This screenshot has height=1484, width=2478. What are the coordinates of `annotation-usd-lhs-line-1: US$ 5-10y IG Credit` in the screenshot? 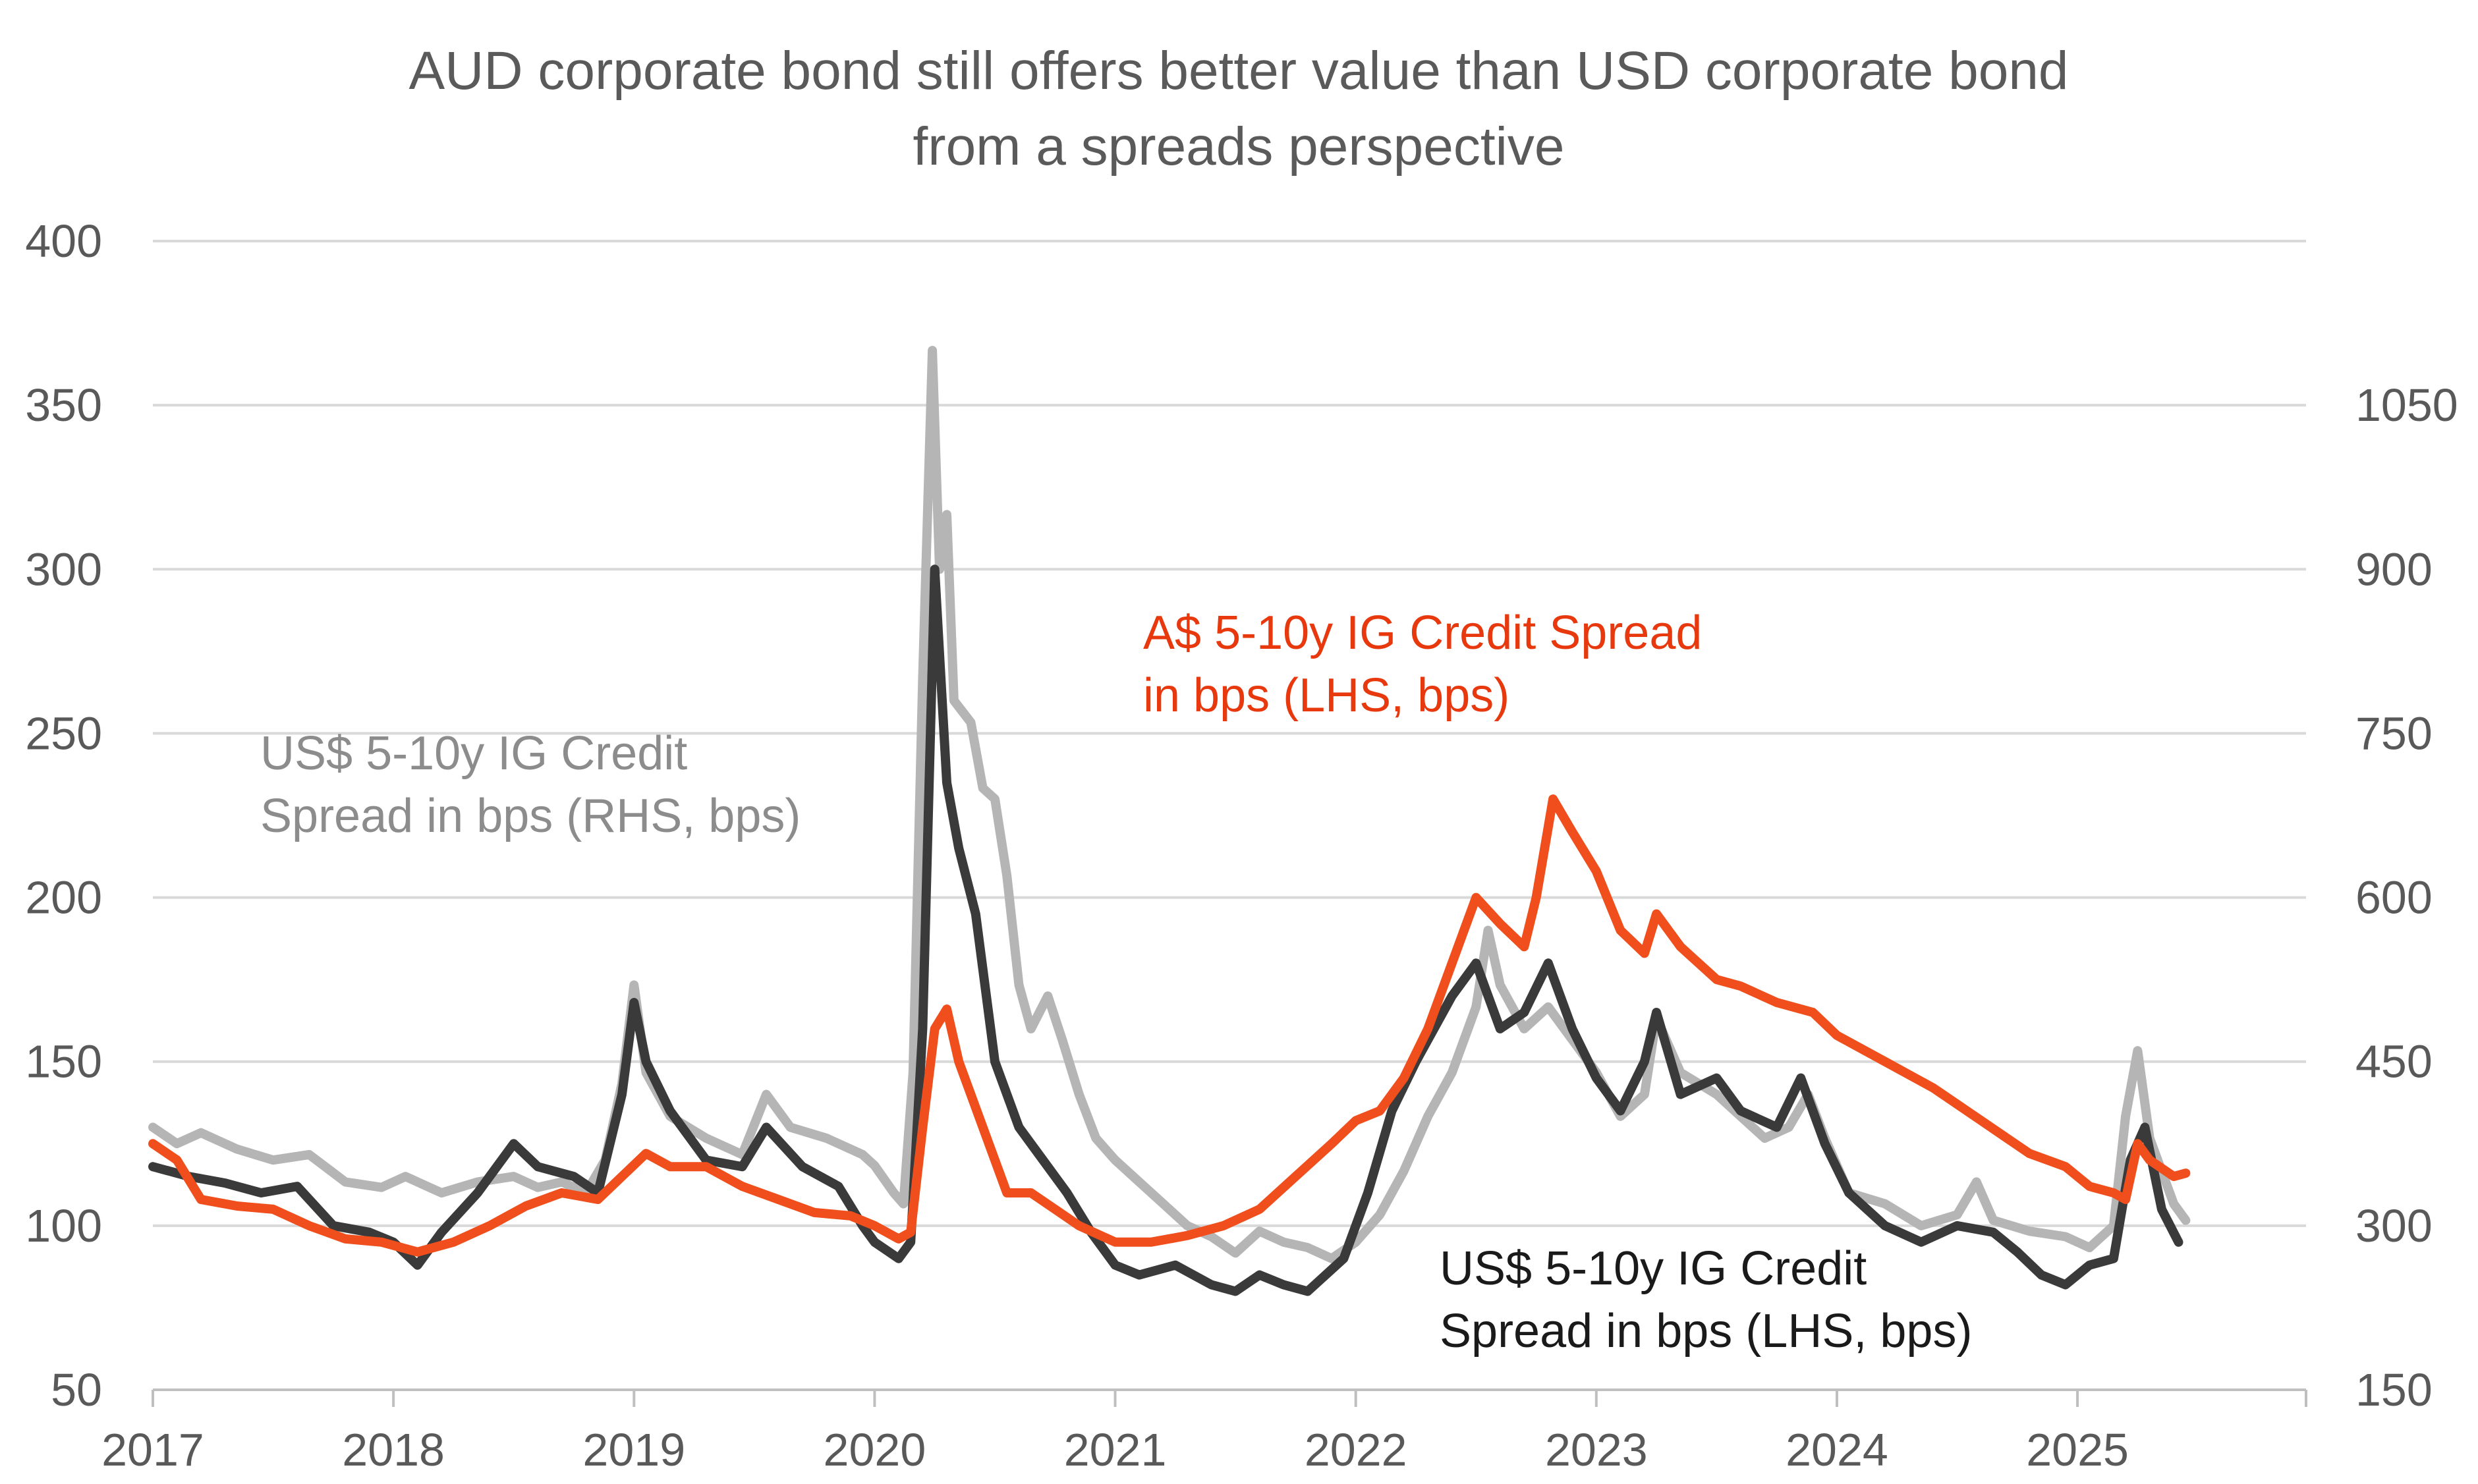 It's located at (1653, 1268).